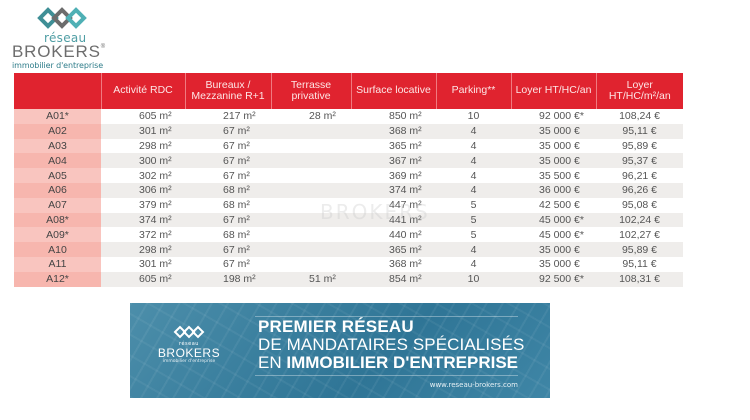 This screenshot has width=750, height=420. I want to click on banner-logo-reseau: réseau, so click(189, 344).